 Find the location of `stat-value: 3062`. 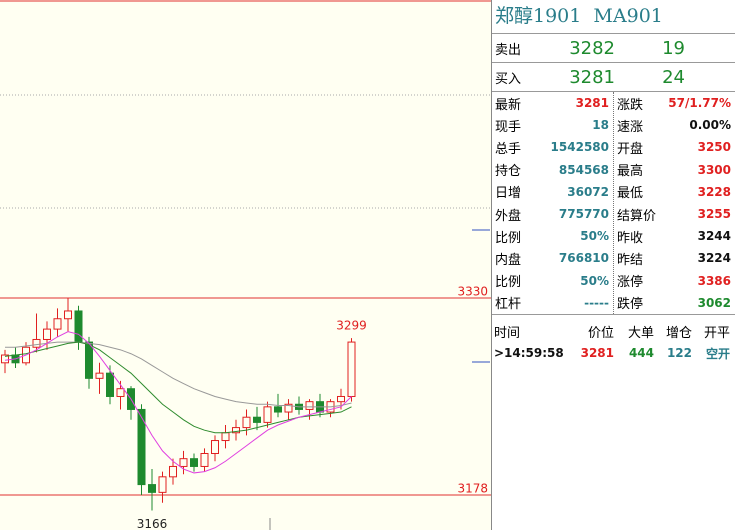

stat-value: 3062 is located at coordinates (714, 302).